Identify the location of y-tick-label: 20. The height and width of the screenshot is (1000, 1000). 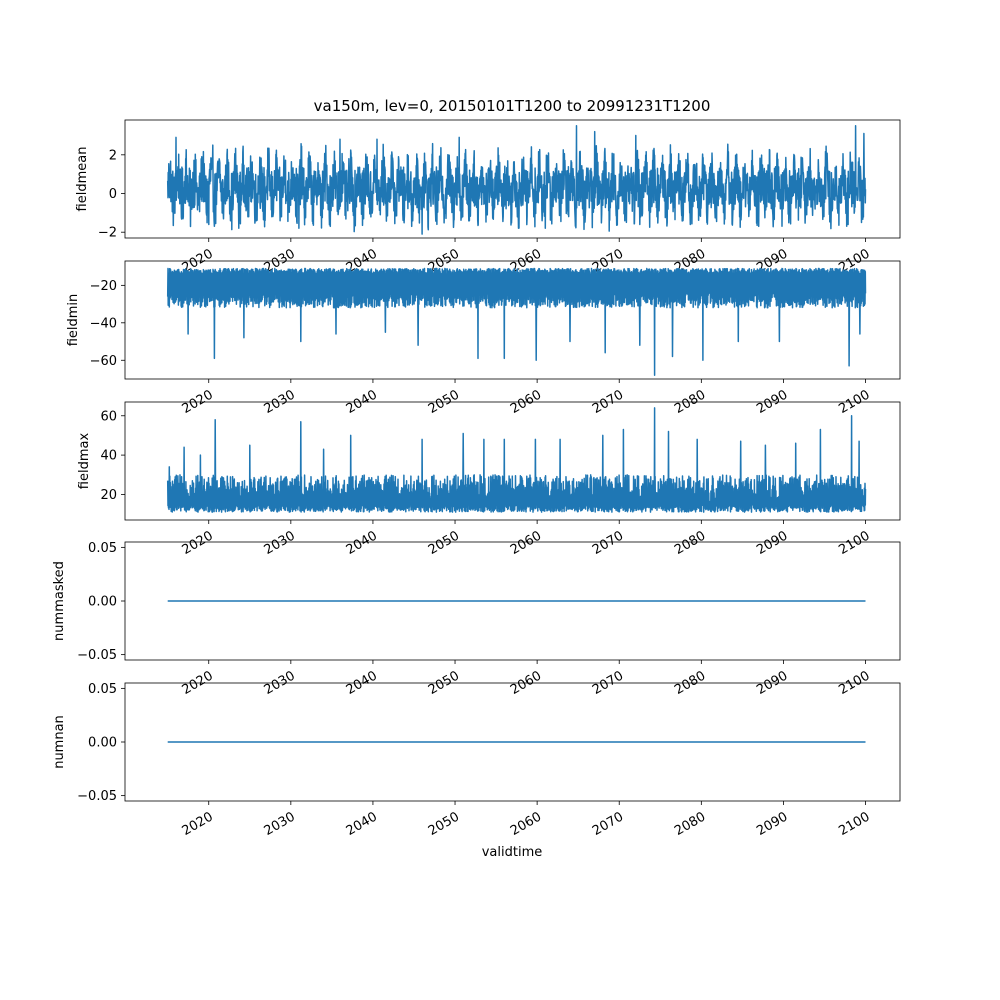
(108, 495).